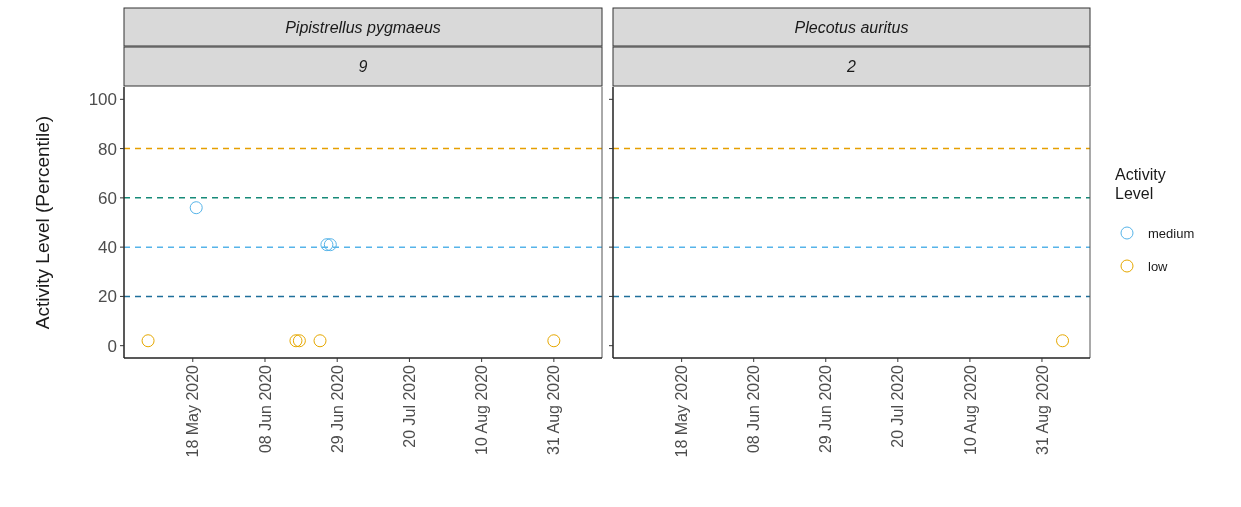 This screenshot has width=1241, height=507. Describe the element at coordinates (1140, 184) in the screenshot. I see `legend-title: Activity Level` at that location.